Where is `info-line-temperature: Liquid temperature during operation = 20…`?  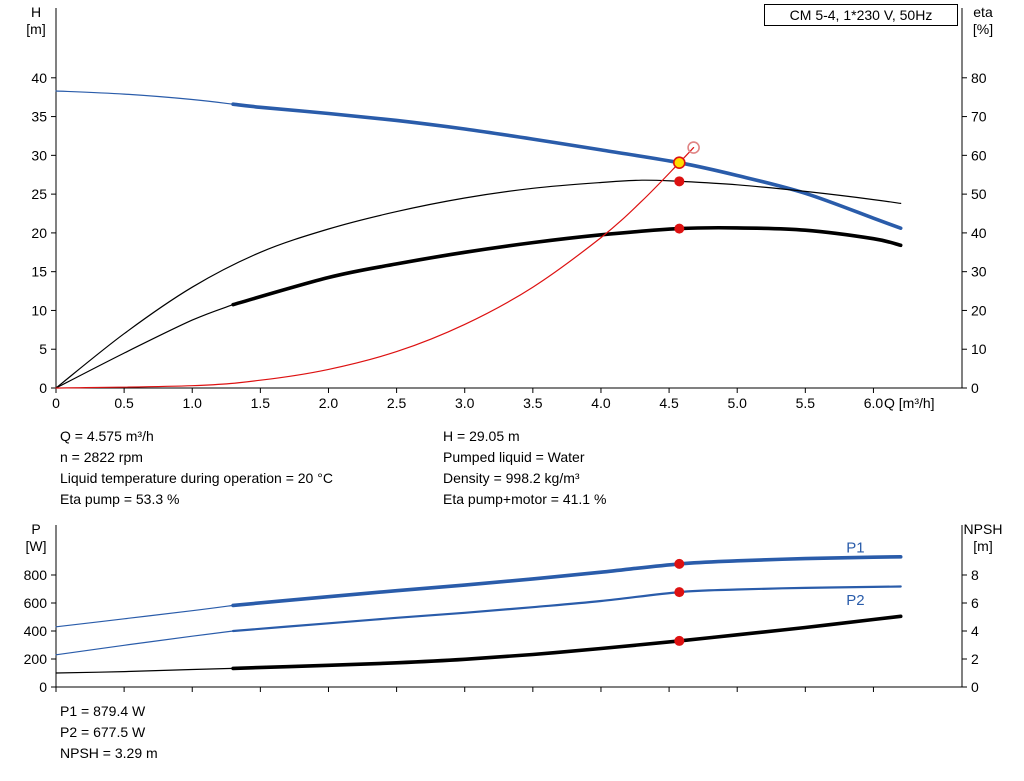
info-line-temperature: Liquid temperature during operation = 20… is located at coordinates (196, 478).